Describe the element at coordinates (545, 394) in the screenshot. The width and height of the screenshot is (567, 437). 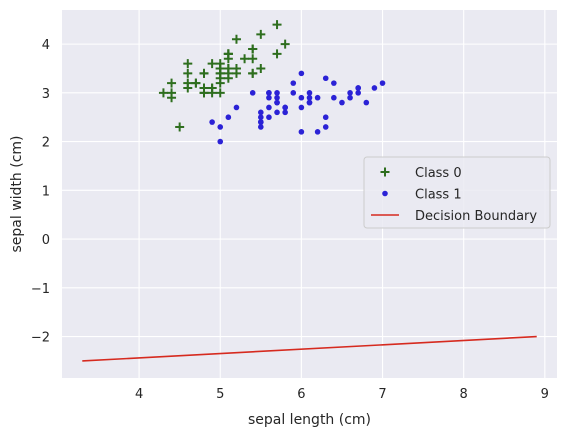
I see `x-tick-label: 9` at that location.